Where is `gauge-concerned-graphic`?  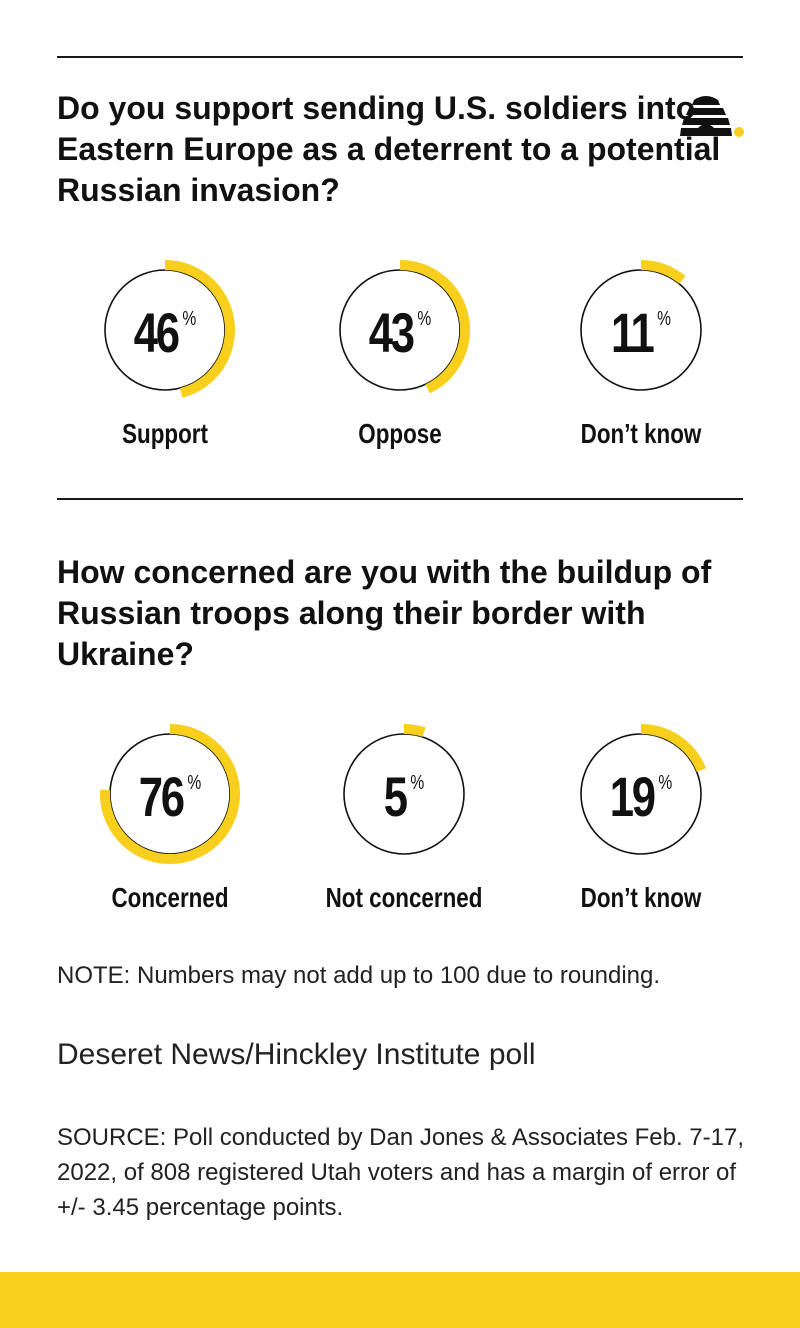
gauge-concerned-graphic is located at coordinates (170, 794).